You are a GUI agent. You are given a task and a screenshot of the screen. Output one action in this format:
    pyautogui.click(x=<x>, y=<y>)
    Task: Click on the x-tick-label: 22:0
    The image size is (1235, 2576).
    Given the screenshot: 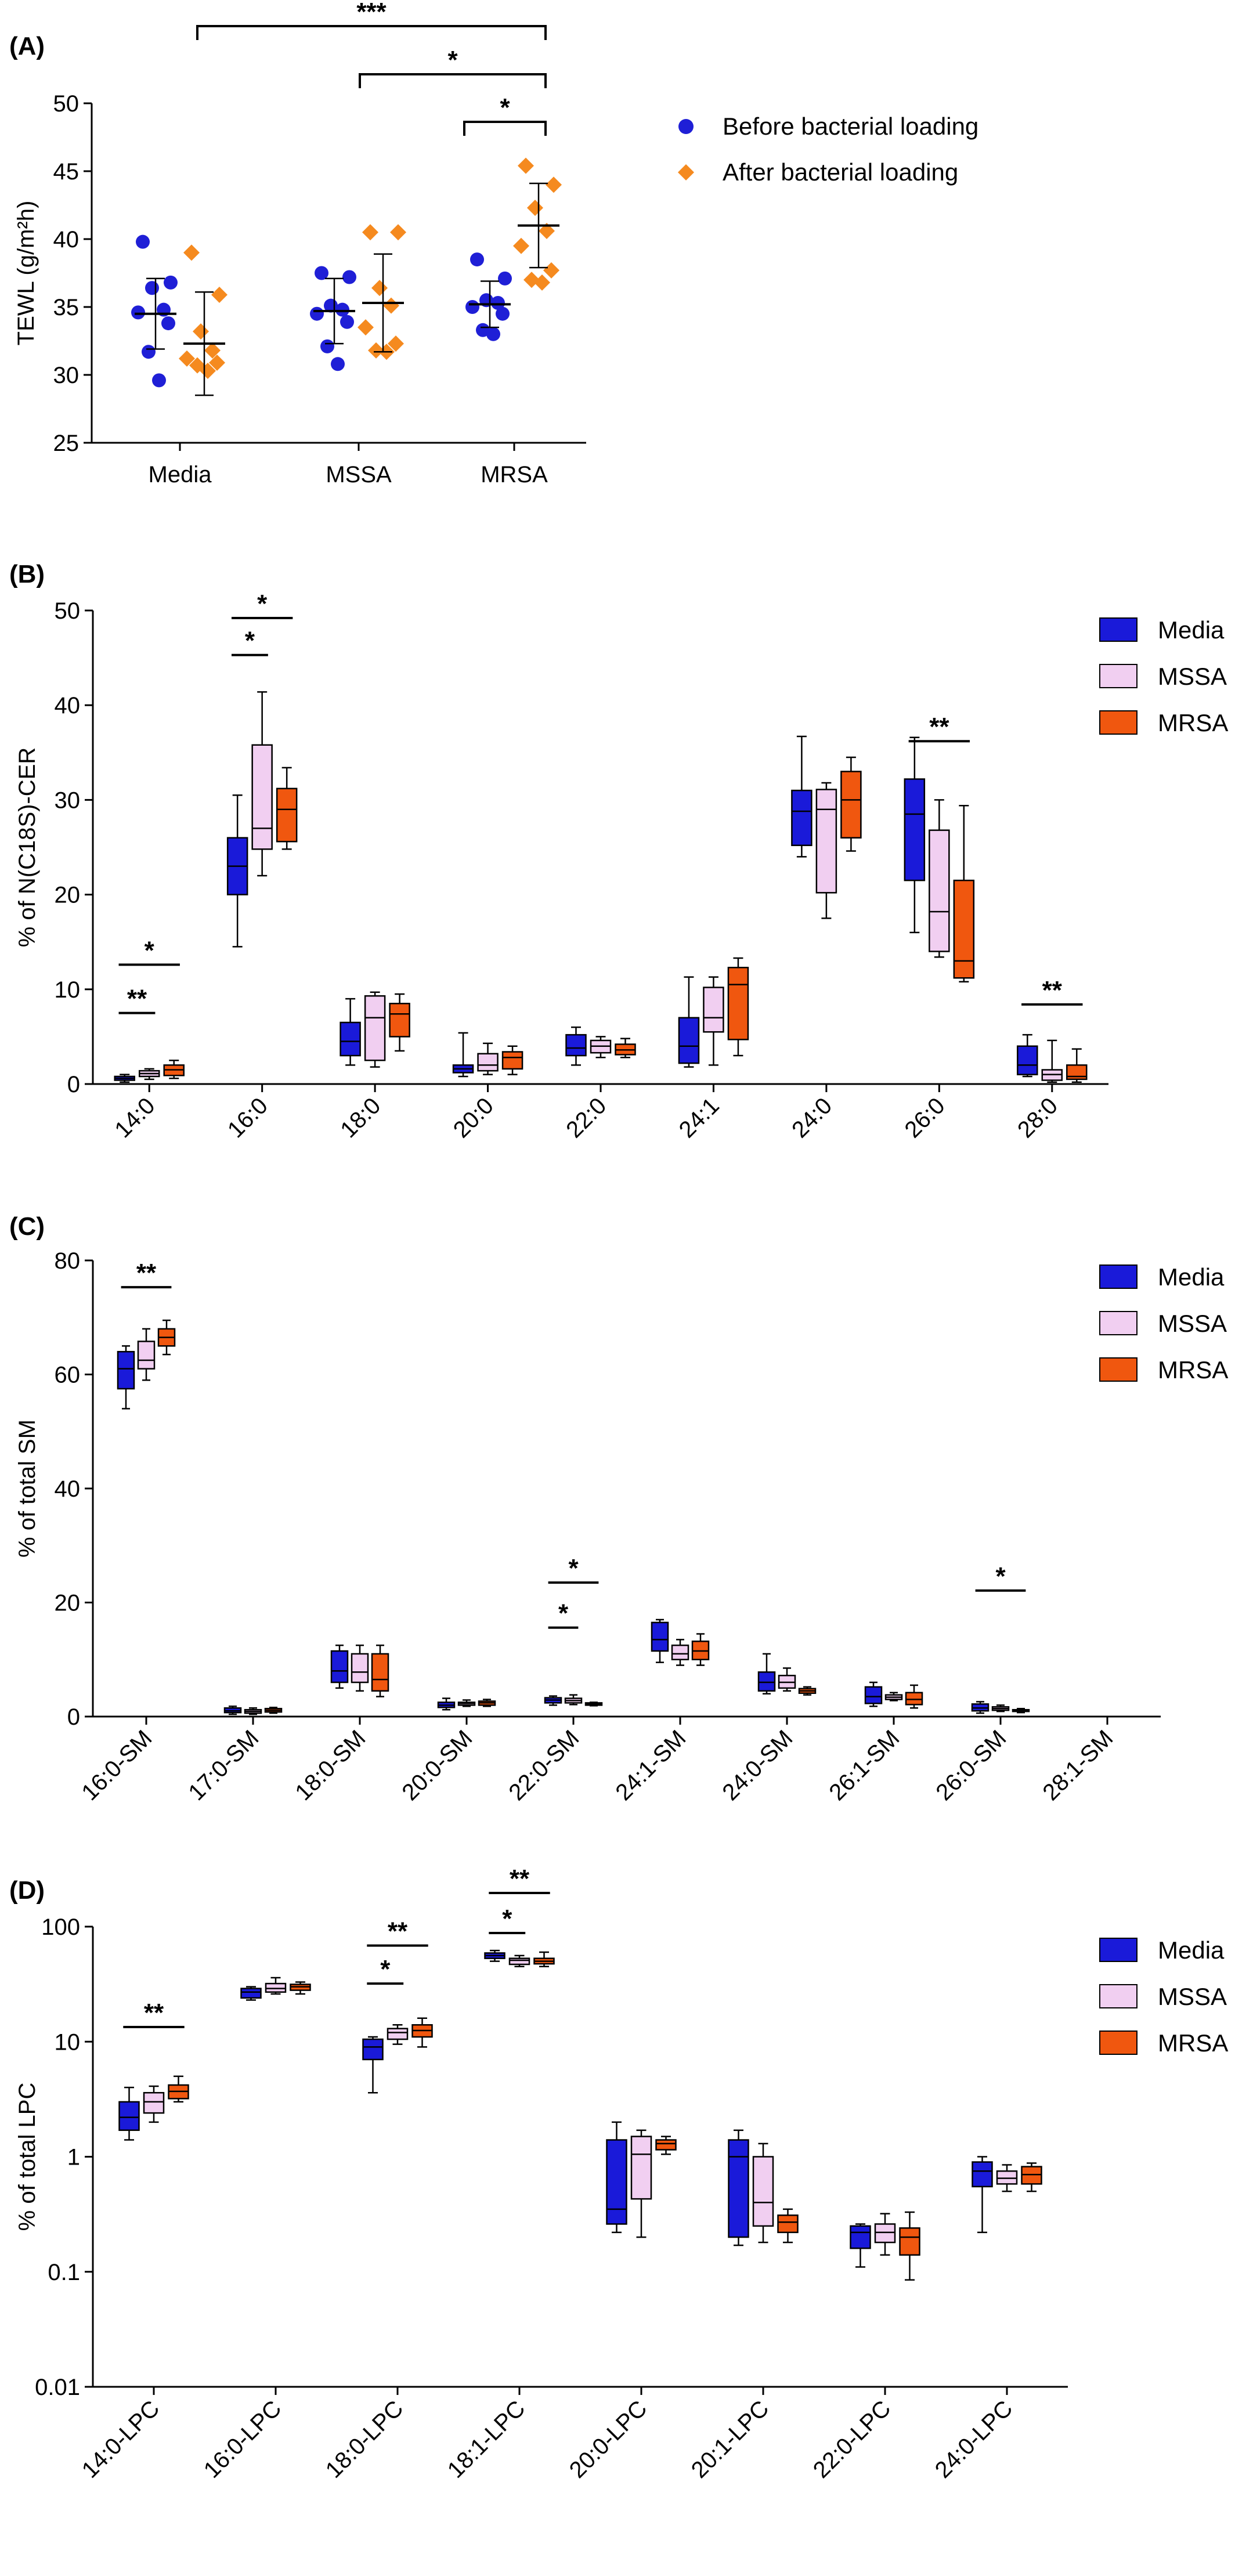 What is the action you would take?
    pyautogui.click(x=586, y=1118)
    